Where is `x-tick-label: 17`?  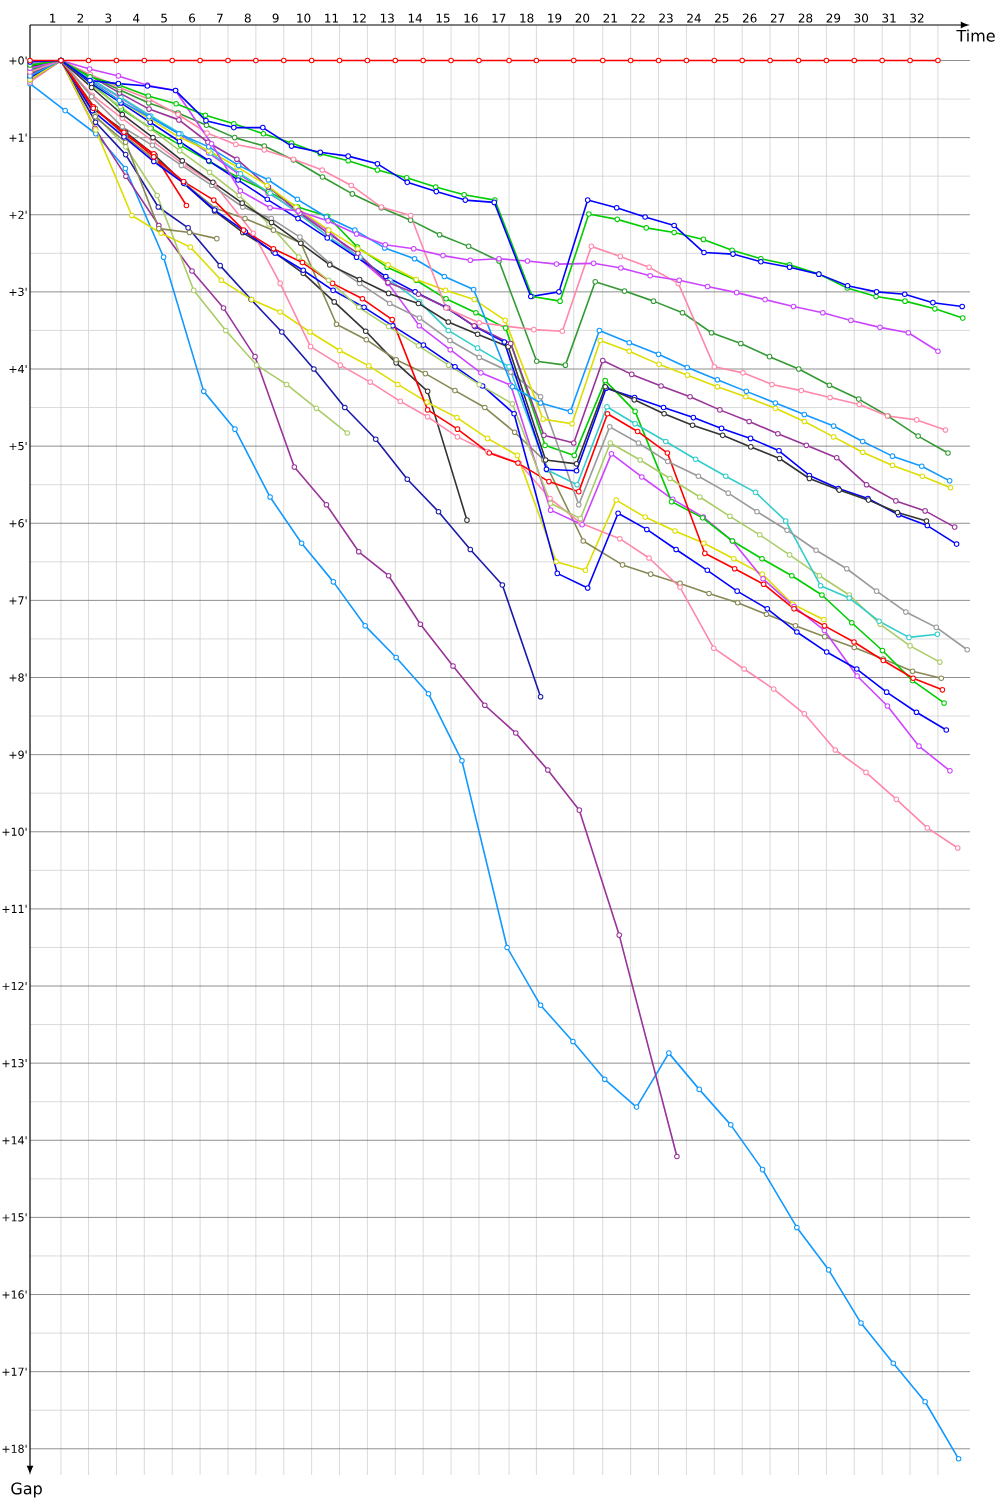
x-tick-label: 17 is located at coordinates (499, 18).